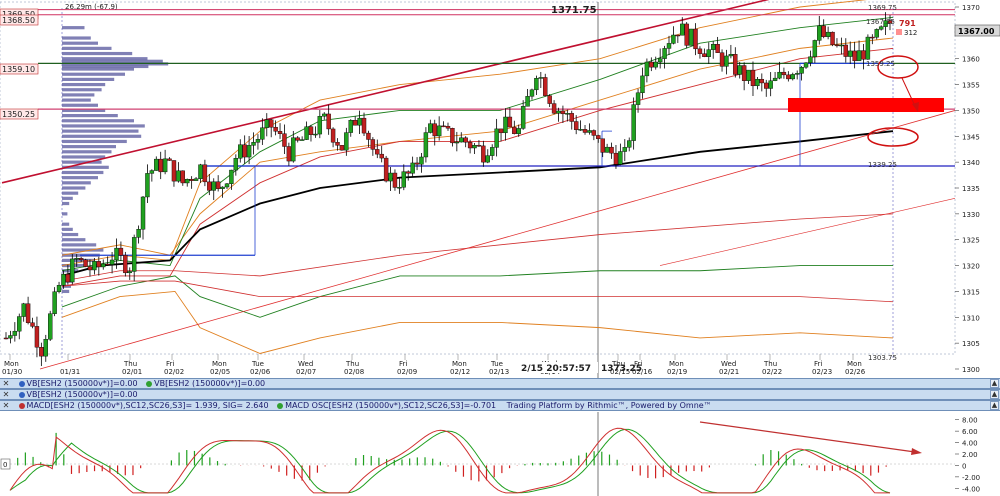 This screenshot has width=1000, height=496. Describe the element at coordinates (477, 322) in the screenshot. I see `lower-band-orange` at that location.